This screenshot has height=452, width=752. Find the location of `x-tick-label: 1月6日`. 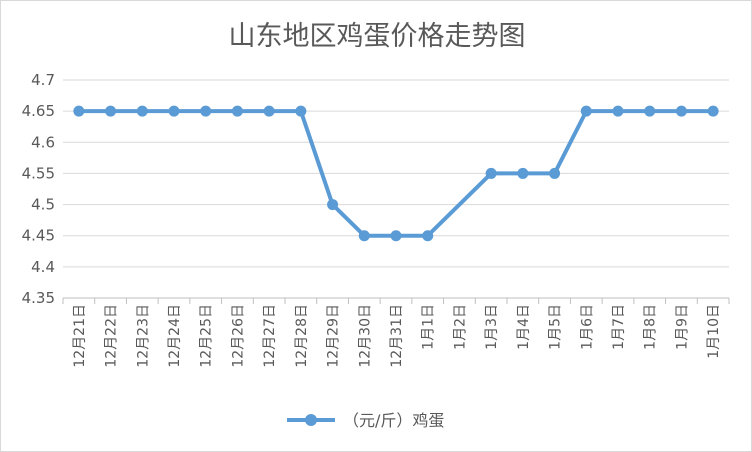

x-tick-label: 1月6日 is located at coordinates (587, 327).